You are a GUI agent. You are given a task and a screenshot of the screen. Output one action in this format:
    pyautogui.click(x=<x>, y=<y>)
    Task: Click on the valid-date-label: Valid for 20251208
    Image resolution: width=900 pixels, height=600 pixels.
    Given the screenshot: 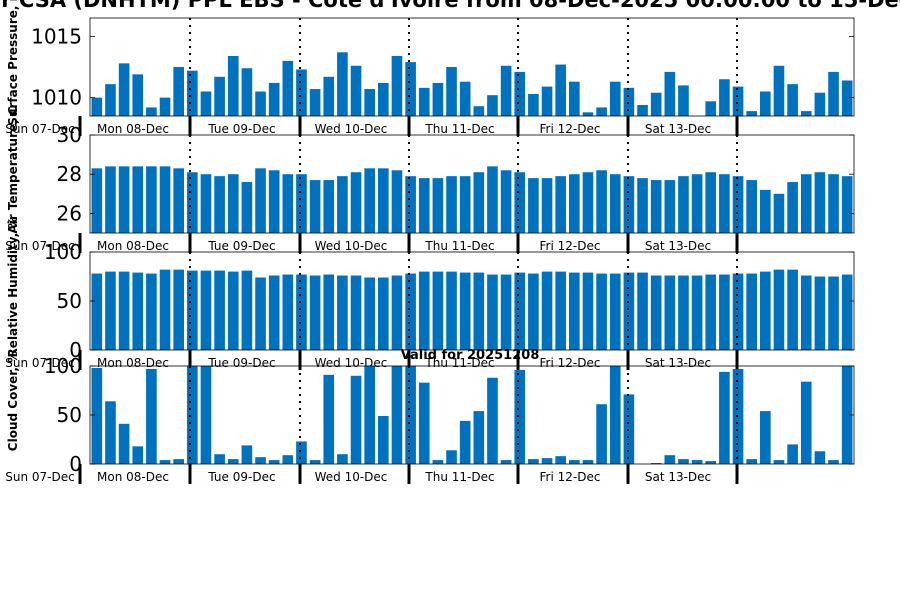 What is the action you would take?
    pyautogui.click(x=470, y=355)
    